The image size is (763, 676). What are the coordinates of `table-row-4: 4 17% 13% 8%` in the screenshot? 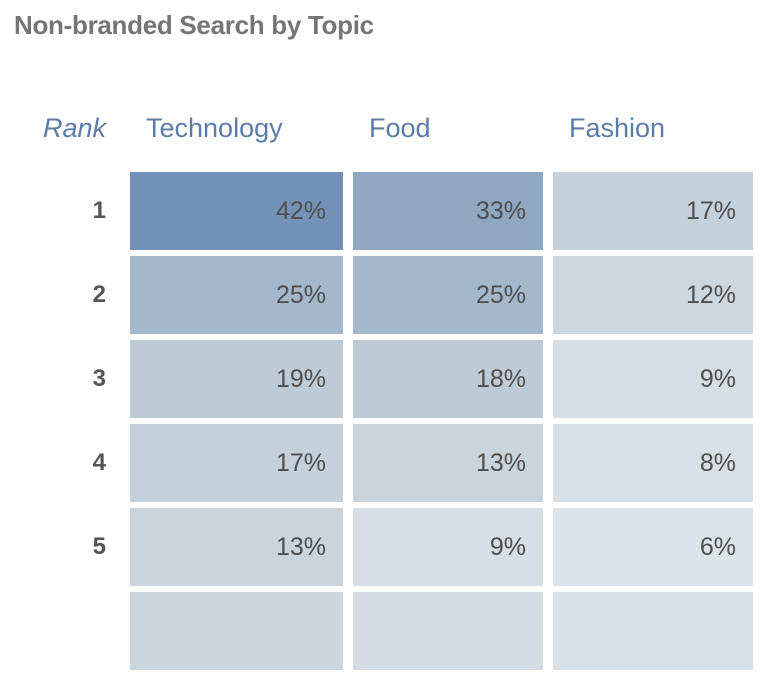 It's located at (376, 463).